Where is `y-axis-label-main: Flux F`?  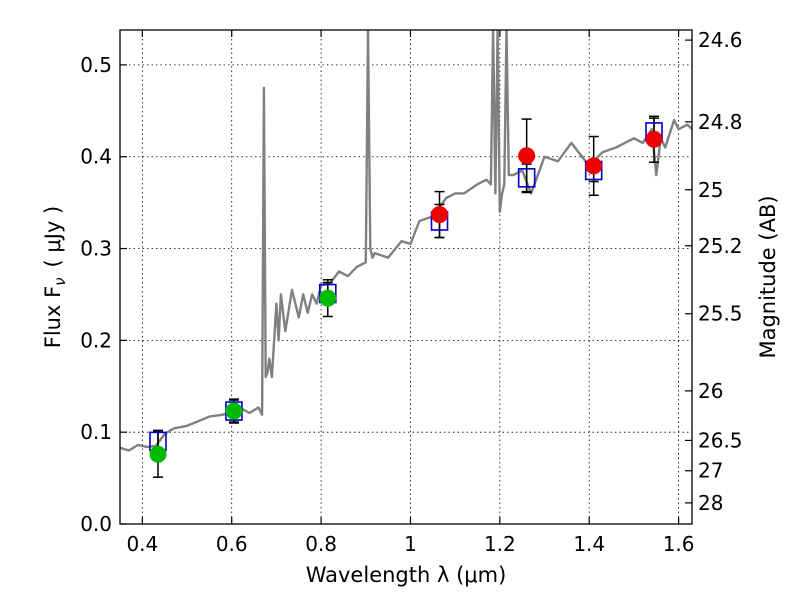 y-axis-label-main: Flux F is located at coordinates (53, 317).